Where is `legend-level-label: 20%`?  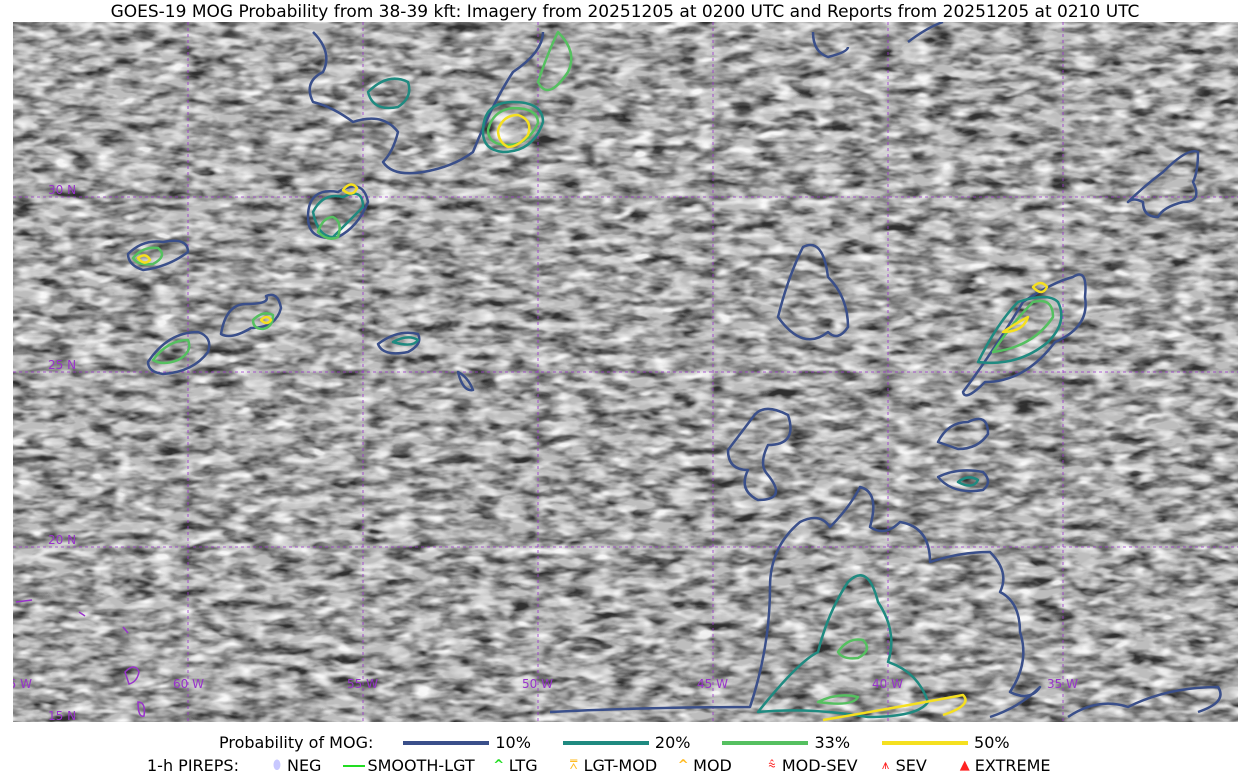 legend-level-label: 20% is located at coordinates (672, 742).